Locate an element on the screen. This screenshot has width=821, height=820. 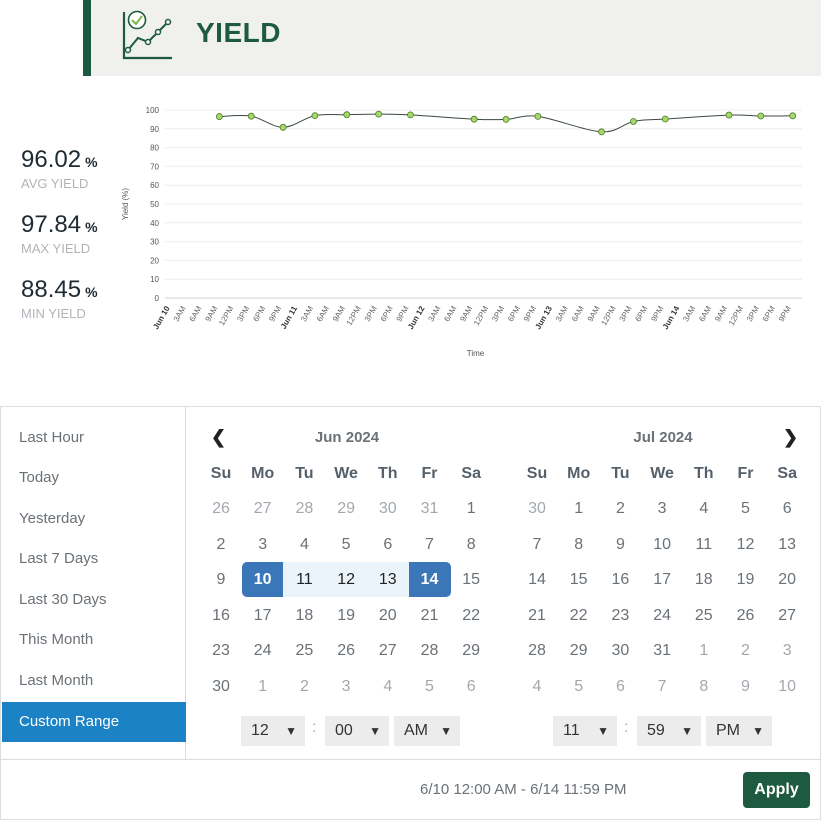
range-option-last-30-days: Last 30 Days is located at coordinates (63, 599).